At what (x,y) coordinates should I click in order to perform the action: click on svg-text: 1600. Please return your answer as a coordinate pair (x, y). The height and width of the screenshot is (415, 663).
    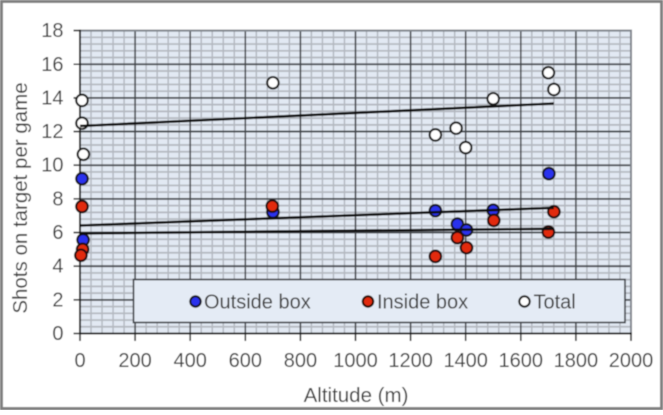
    Looking at the image, I should click on (521, 361).